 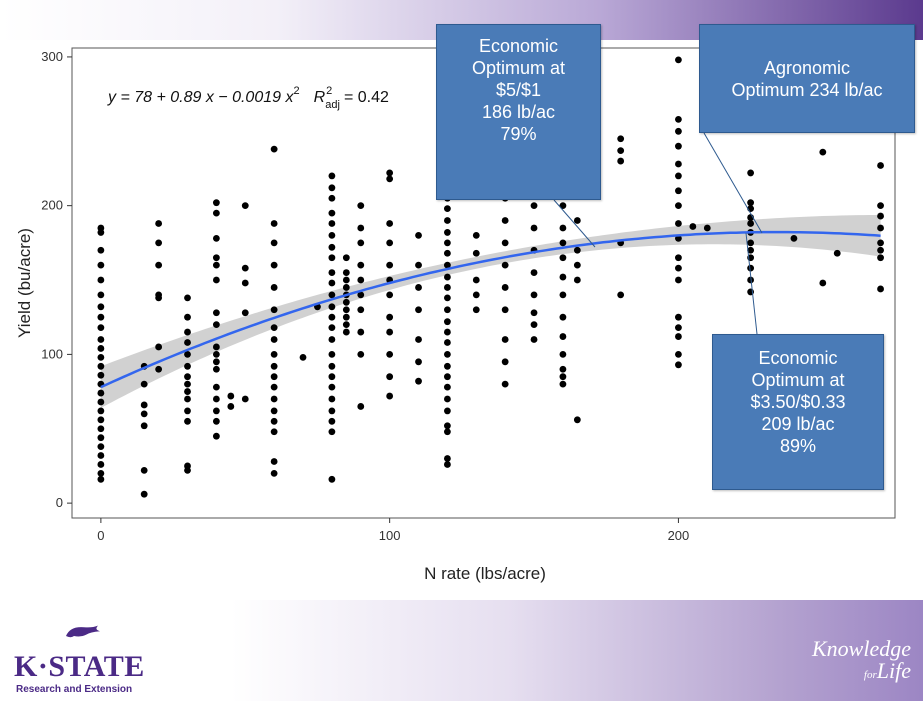 What do you see at coordinates (485, 573) in the screenshot?
I see `x-axis-label: N rate (lbs/acre)` at bounding box center [485, 573].